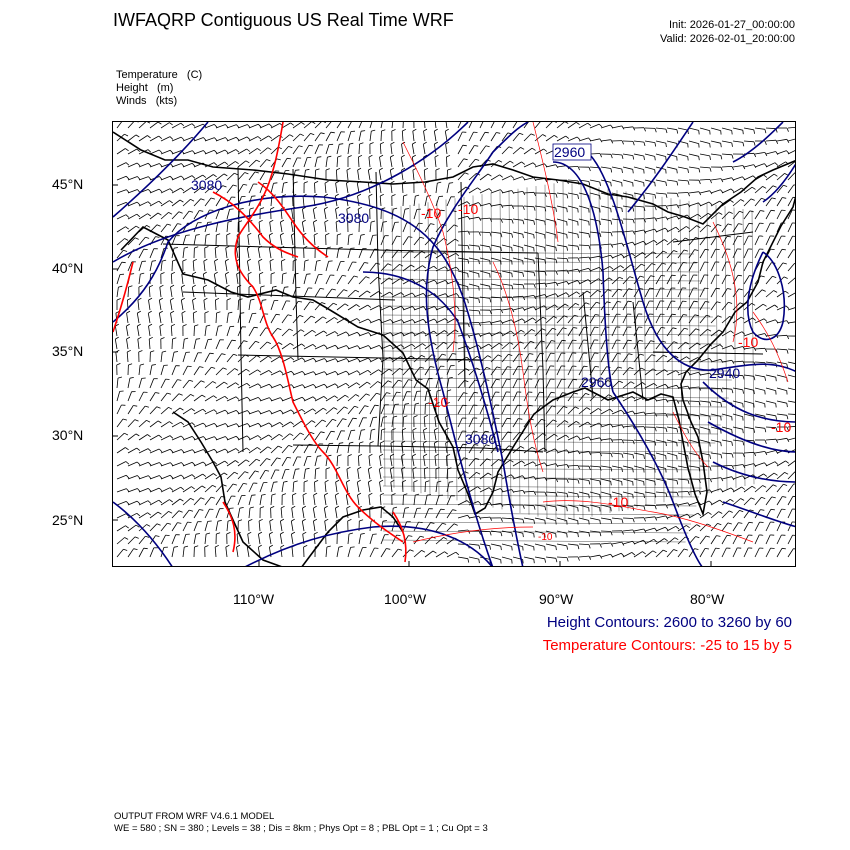  Describe the element at coordinates (68, 268) in the screenshot. I see `lat-label-40: 40°N` at that location.